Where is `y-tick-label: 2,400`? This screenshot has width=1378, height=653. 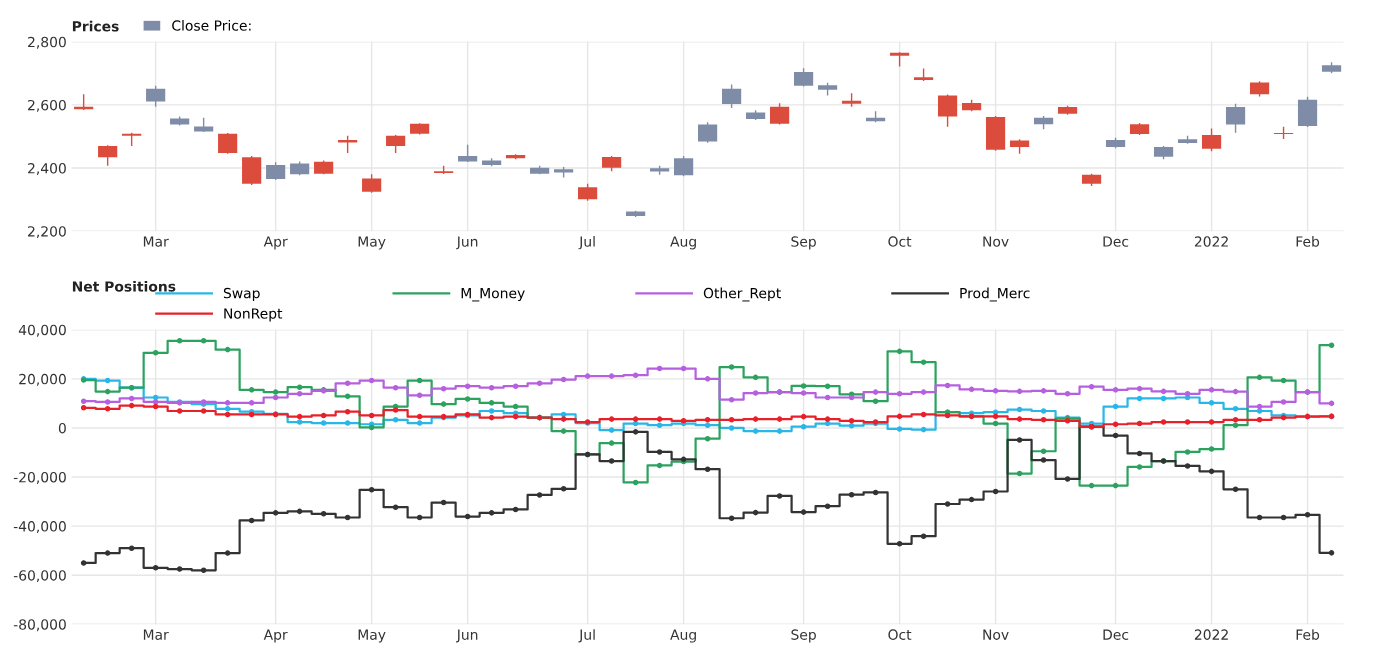
y-tick-label: 2,400 is located at coordinates (47, 169).